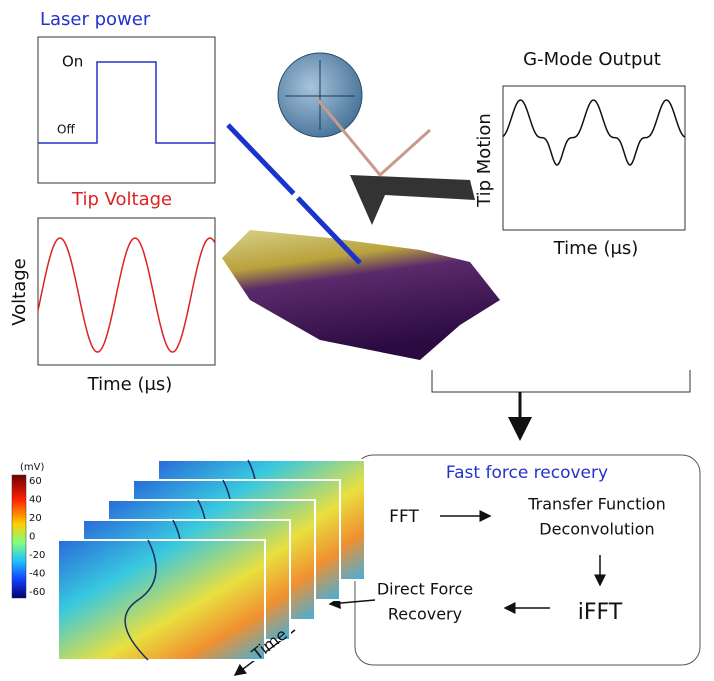 The image size is (714, 681). What do you see at coordinates (72, 62) in the screenshot?
I see `label: On` at bounding box center [72, 62].